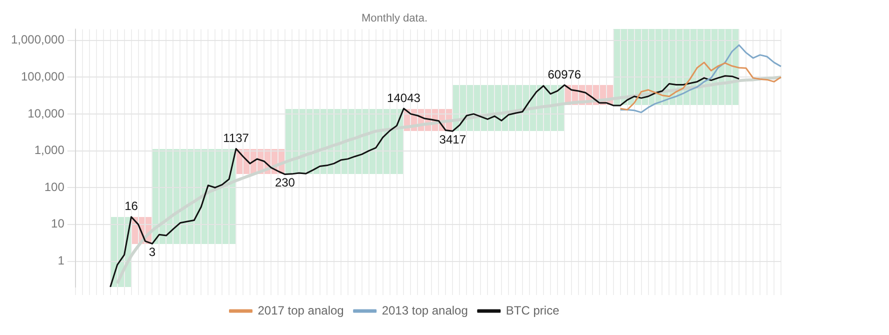 Image resolution: width=889 pixels, height=335 pixels. Describe the element at coordinates (404, 97) in the screenshot. I see `data-label: 14043` at that location.